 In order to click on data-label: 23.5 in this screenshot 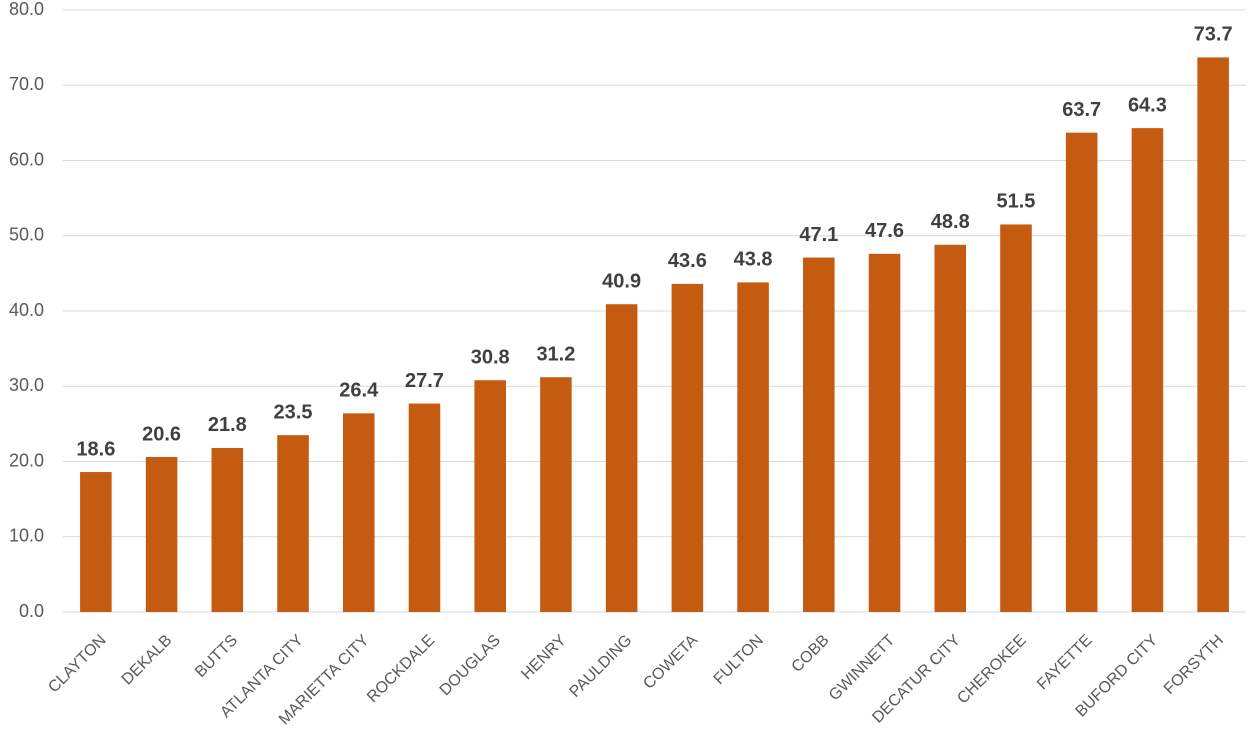, I will do `click(293, 412)`.